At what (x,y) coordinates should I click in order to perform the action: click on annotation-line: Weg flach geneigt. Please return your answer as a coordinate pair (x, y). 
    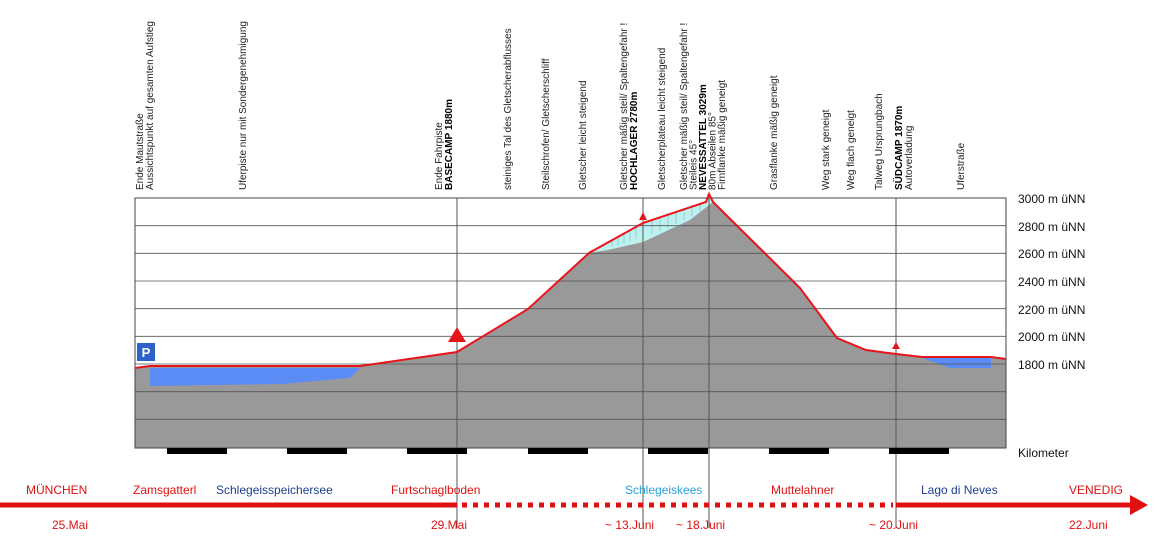
    Looking at the image, I should click on (851, 150).